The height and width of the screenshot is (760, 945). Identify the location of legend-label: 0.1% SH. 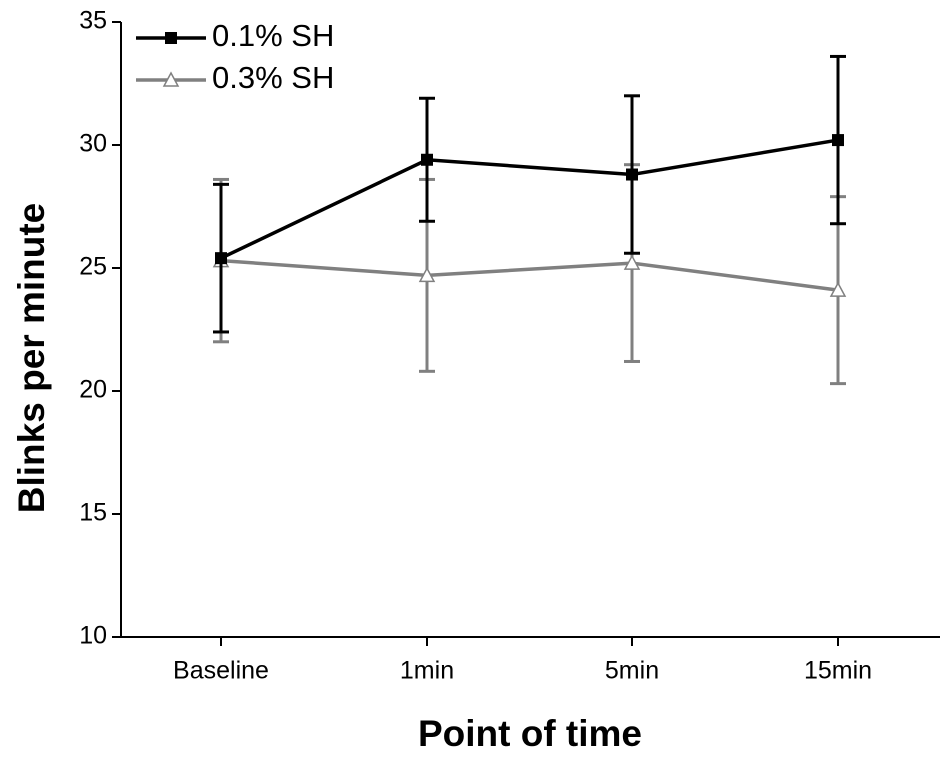
(273, 35).